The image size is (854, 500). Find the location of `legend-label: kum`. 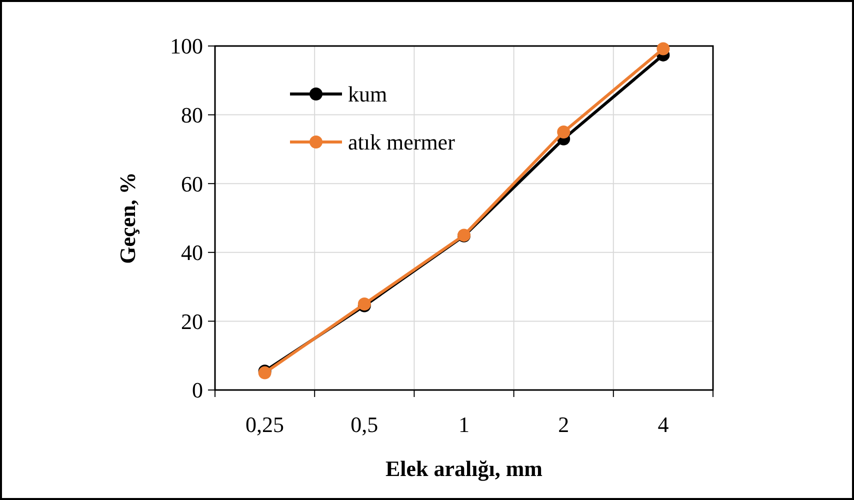

legend-label: kum is located at coordinates (368, 94).